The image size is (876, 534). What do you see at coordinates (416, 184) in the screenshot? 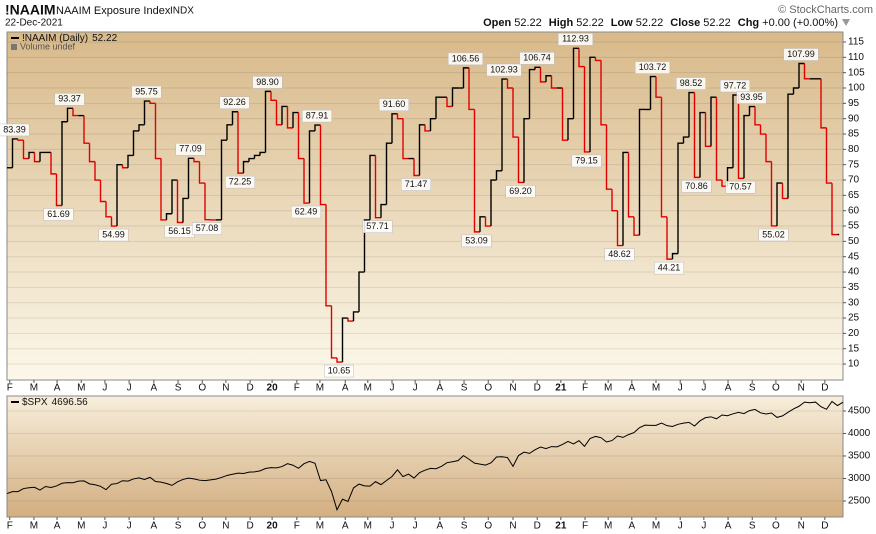
I see `value-label: 71.47` at bounding box center [416, 184].